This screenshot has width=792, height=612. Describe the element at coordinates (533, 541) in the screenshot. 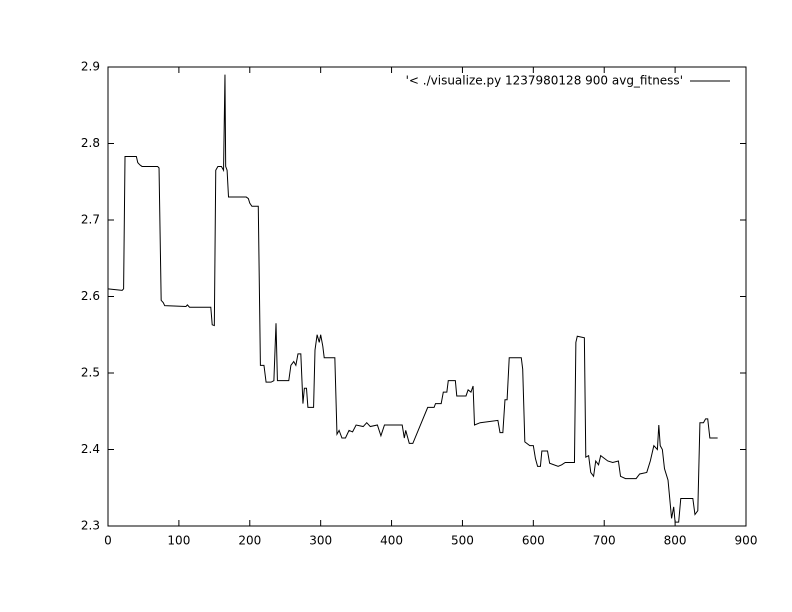

I see `x-tick-label: 600` at that location.